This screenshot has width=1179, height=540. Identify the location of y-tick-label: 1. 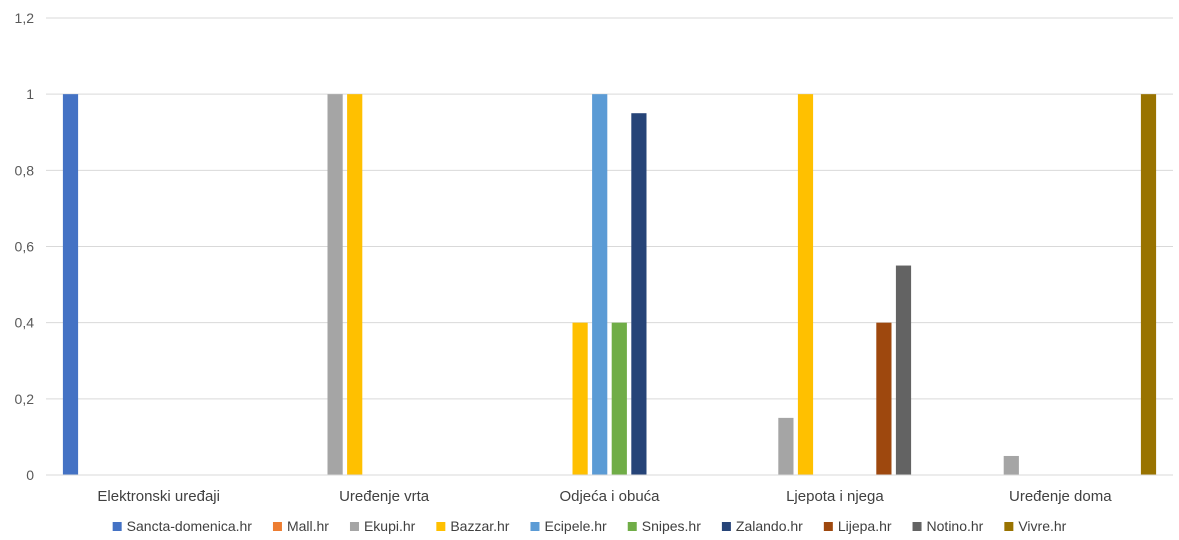
(30, 94).